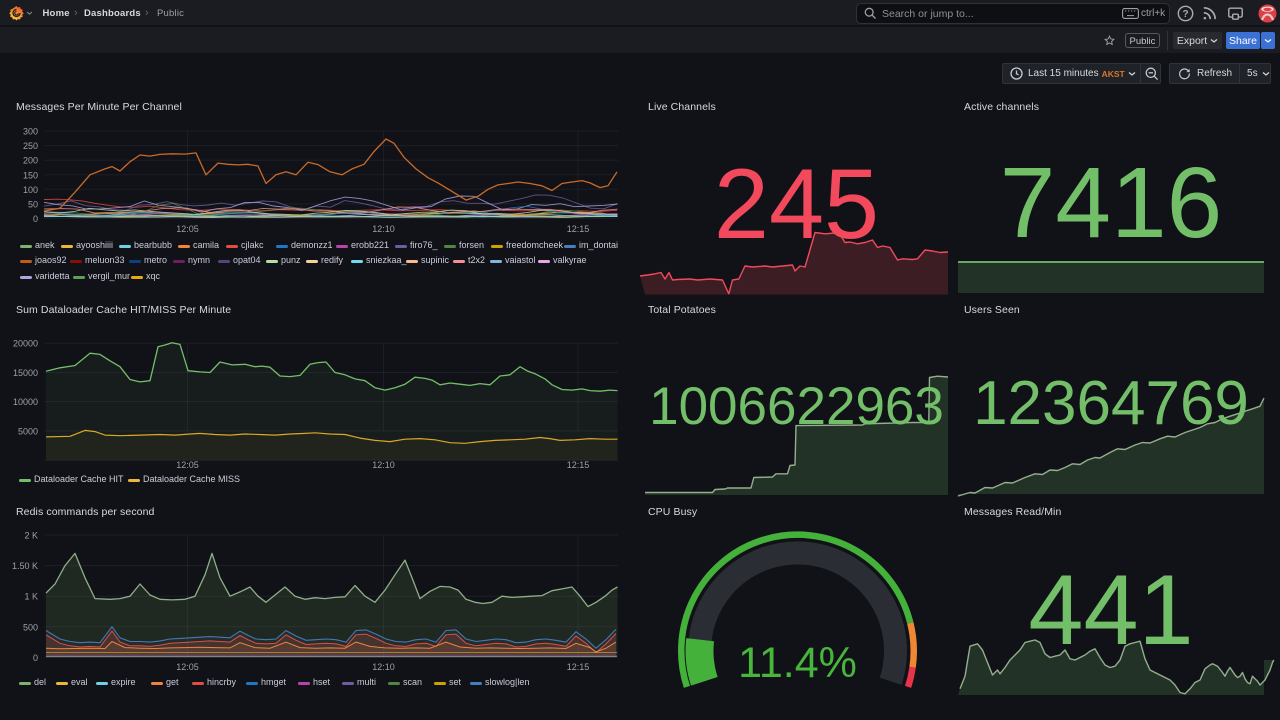  I want to click on svg-text: 250, so click(30, 146).